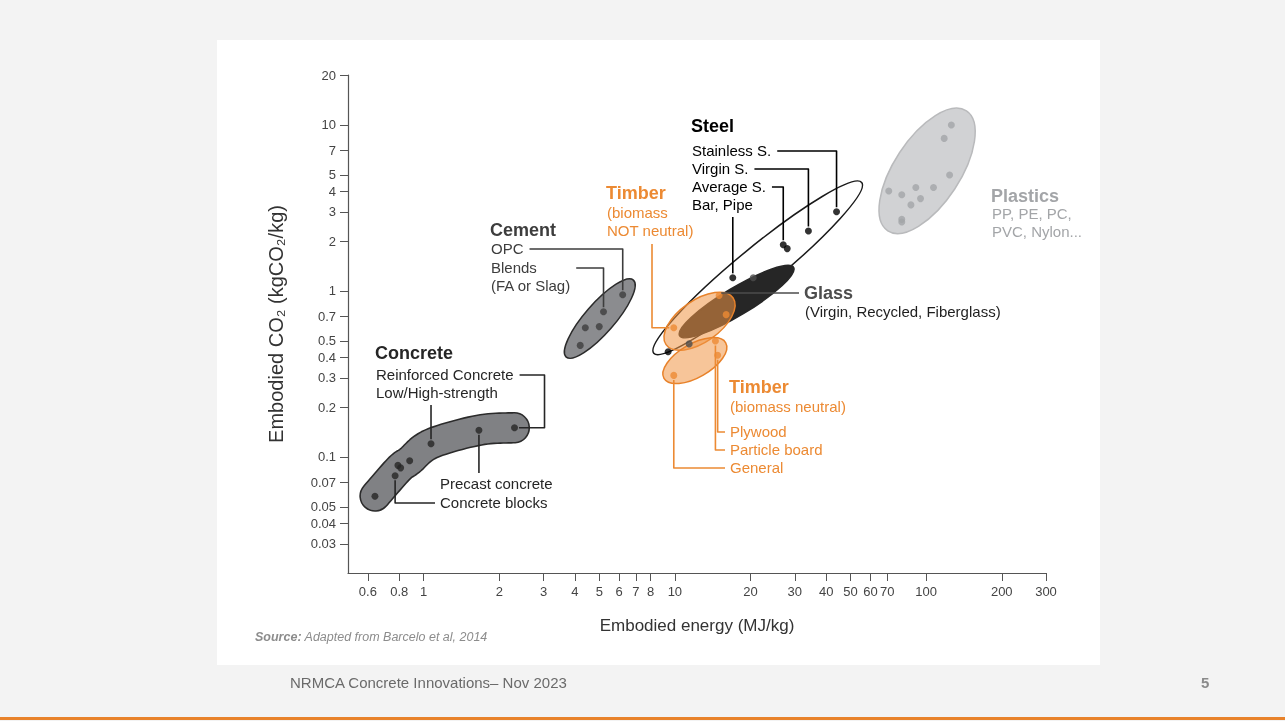  I want to click on annotation: Average S., so click(729, 187).